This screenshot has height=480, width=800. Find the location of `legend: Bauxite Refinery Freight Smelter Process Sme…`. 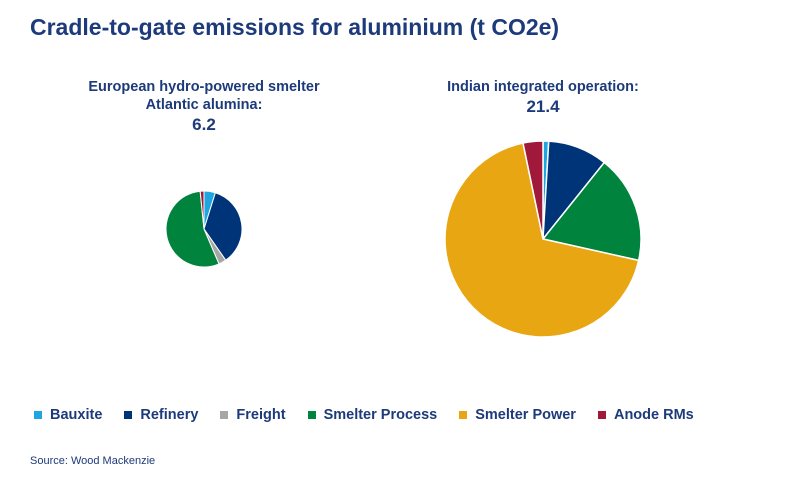

legend: Bauxite Refinery Freight Smelter Process Sme… is located at coordinates (364, 415).